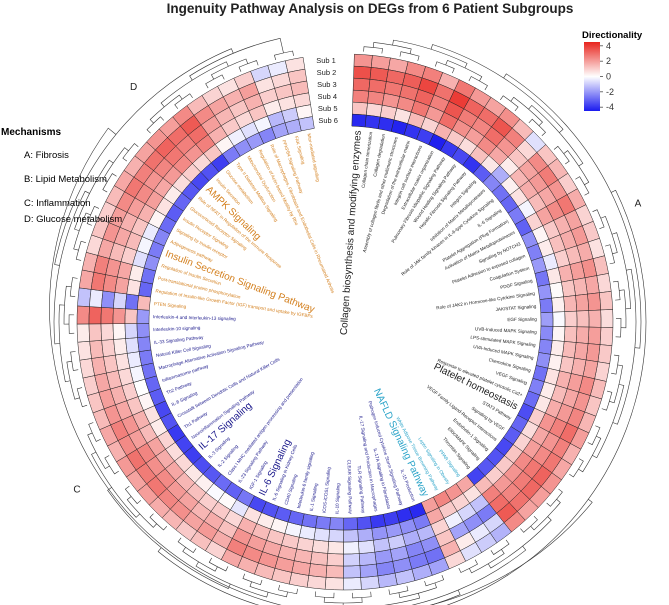 This screenshot has height=605, width=669. Describe the element at coordinates (328, 108) in the screenshot. I see `track-label: Sub 5` at that location.